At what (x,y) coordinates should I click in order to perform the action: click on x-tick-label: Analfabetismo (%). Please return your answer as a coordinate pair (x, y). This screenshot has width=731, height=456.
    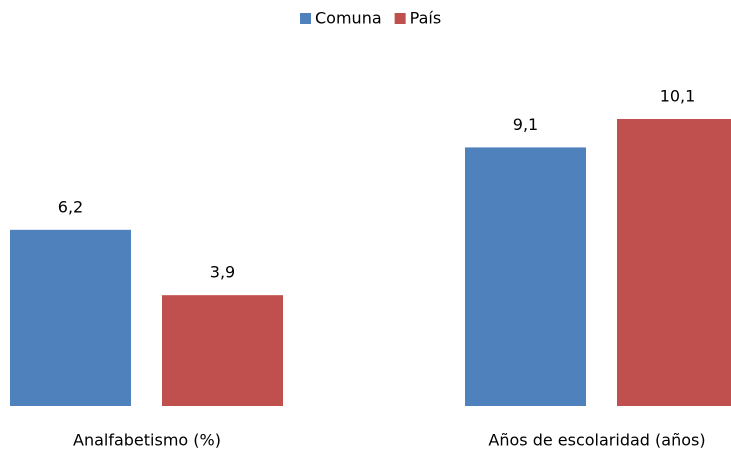
    Looking at the image, I should click on (147, 440).